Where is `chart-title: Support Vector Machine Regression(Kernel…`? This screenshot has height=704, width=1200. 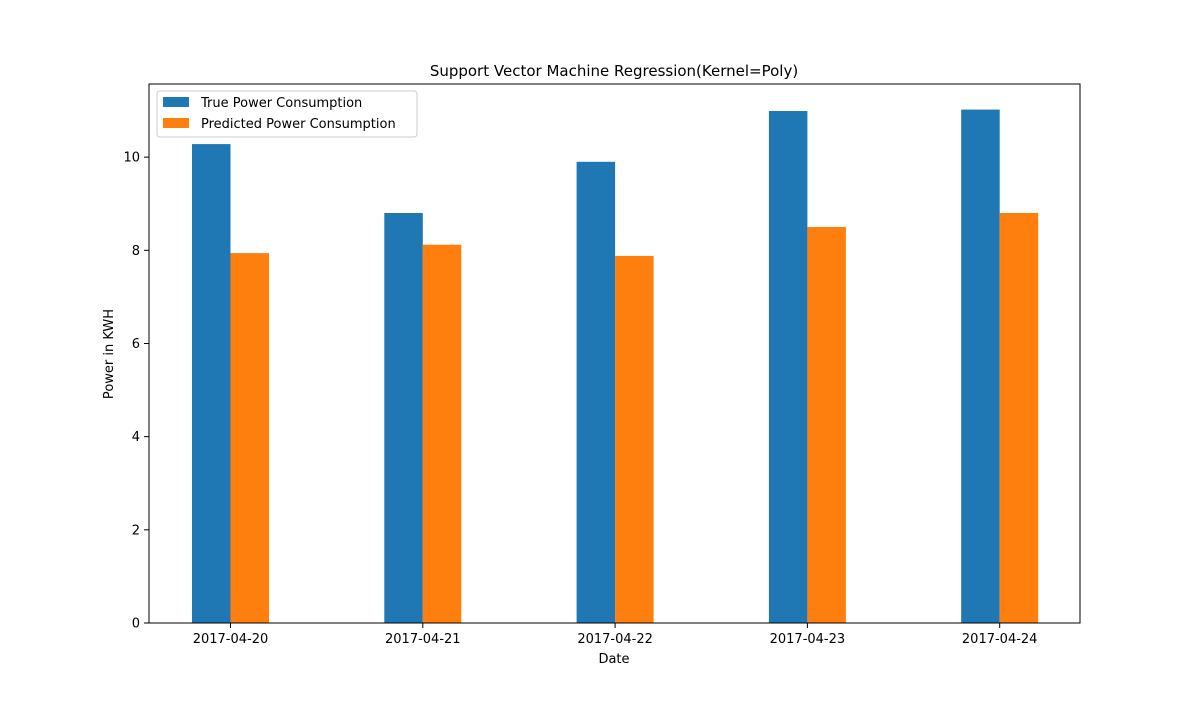 chart-title: Support Vector Machine Regression(Kernel… is located at coordinates (614, 71).